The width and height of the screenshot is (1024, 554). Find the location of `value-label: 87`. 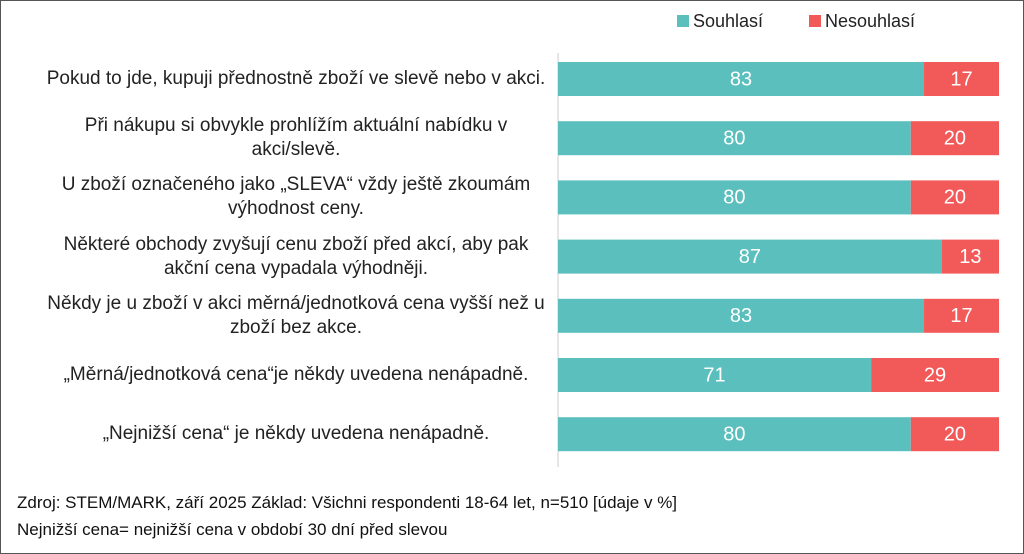

value-label: 87 is located at coordinates (750, 257).